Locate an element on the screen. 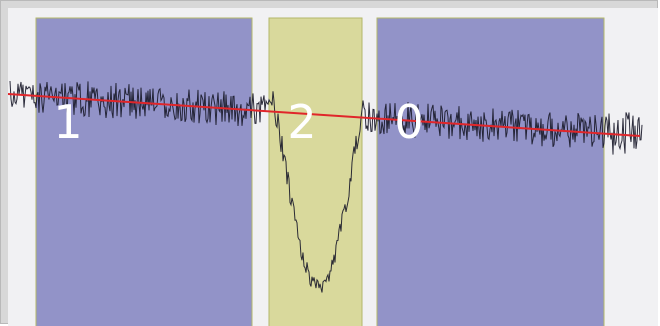  segment-label-1: 1 is located at coordinates (67, 122).